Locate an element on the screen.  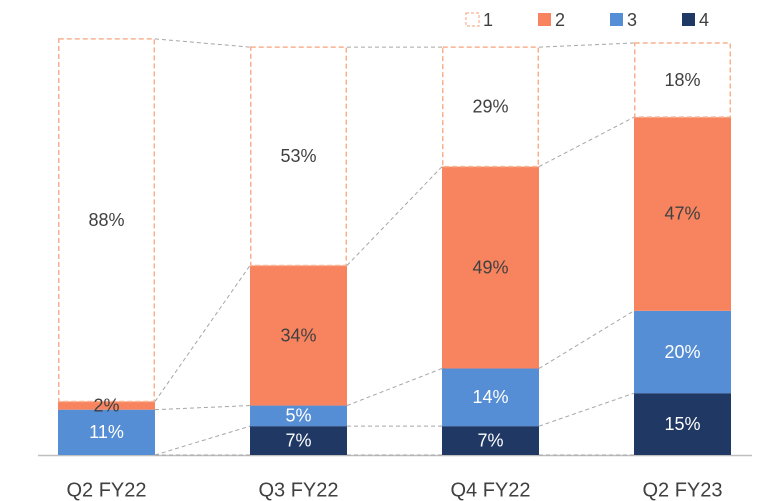
data-label: 49% is located at coordinates (490, 267).